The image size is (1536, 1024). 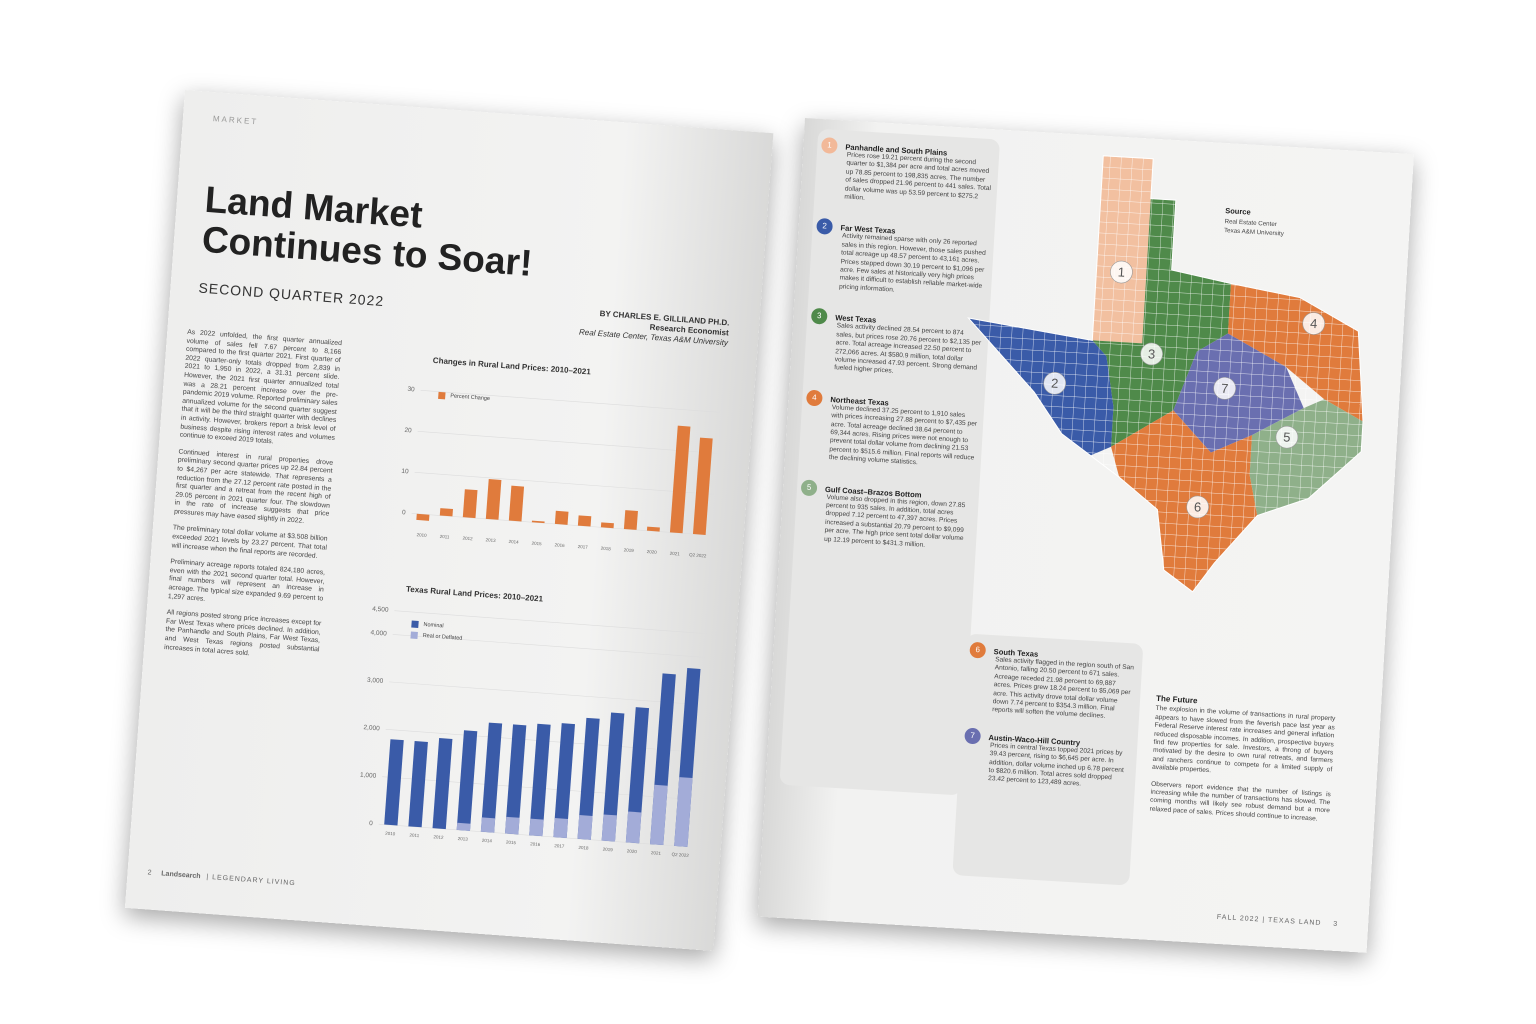 I want to click on map-label: 1, so click(x=1121, y=271).